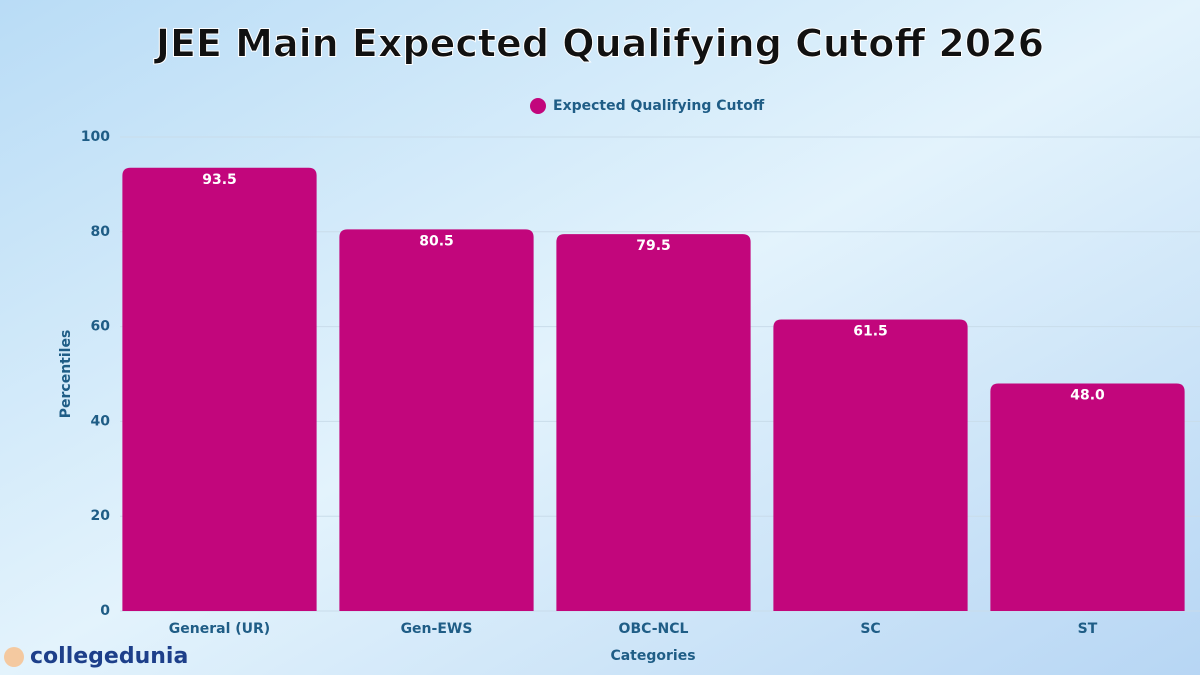 Image resolution: width=1200 pixels, height=675 pixels. I want to click on x-tick-label: ST, so click(1088, 629).